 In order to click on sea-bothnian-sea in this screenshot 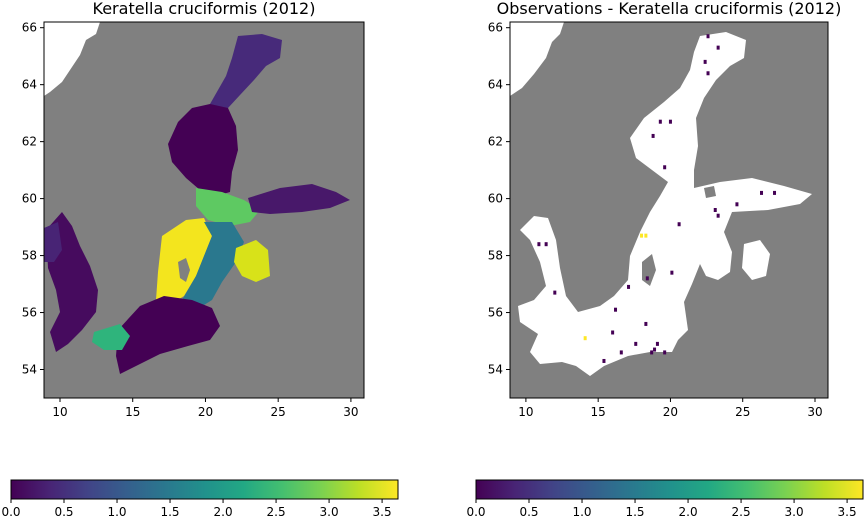, I will do `click(203, 150)`.